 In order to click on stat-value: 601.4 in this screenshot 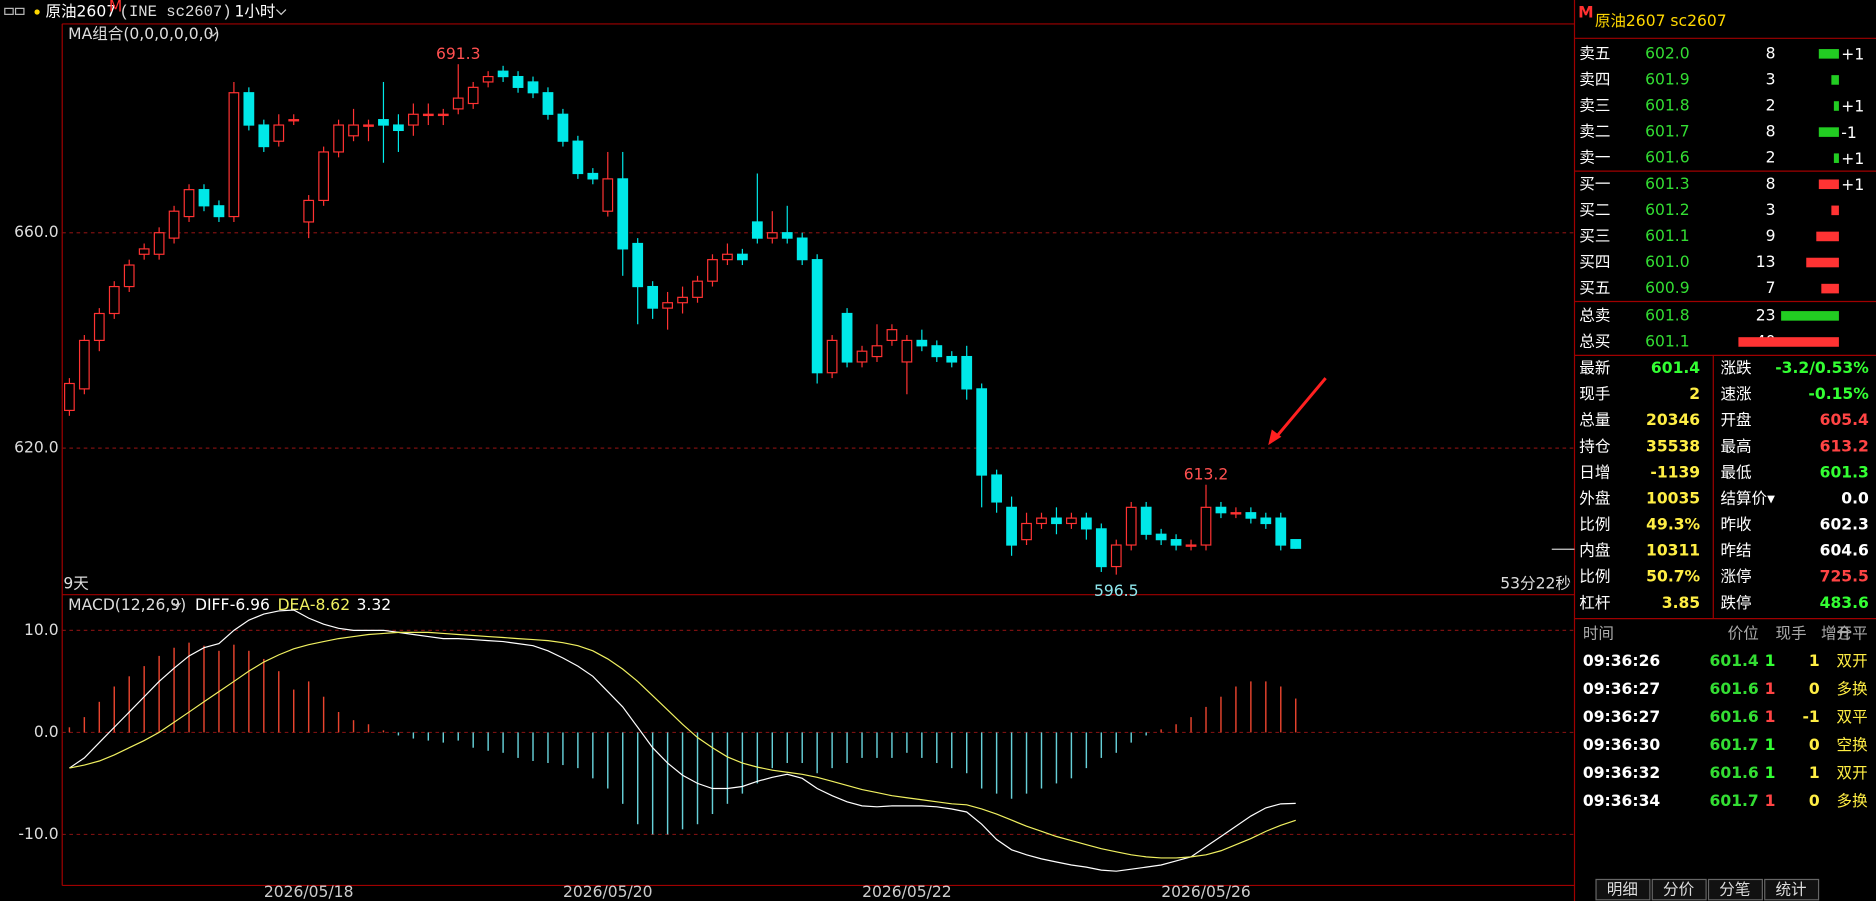, I will do `click(1675, 368)`.